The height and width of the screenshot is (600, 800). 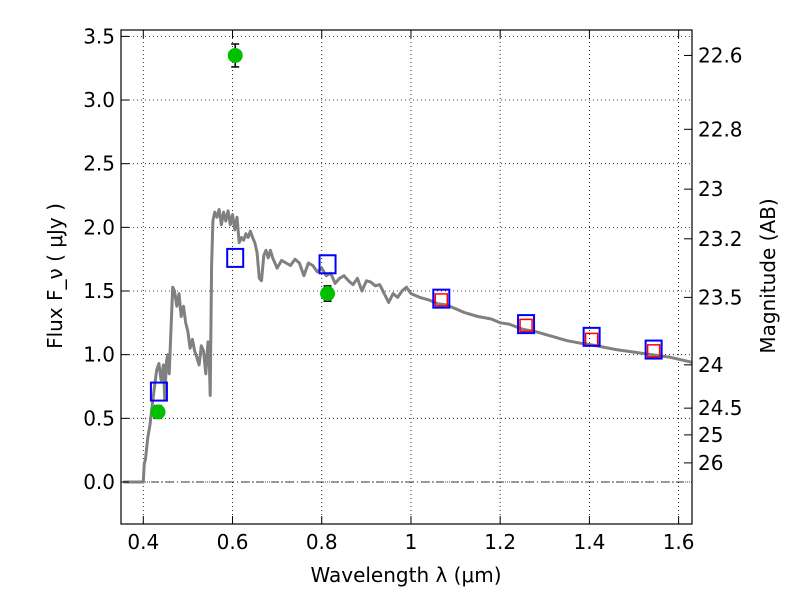 I want to click on y2-tick-label: 22.8, so click(x=720, y=129).